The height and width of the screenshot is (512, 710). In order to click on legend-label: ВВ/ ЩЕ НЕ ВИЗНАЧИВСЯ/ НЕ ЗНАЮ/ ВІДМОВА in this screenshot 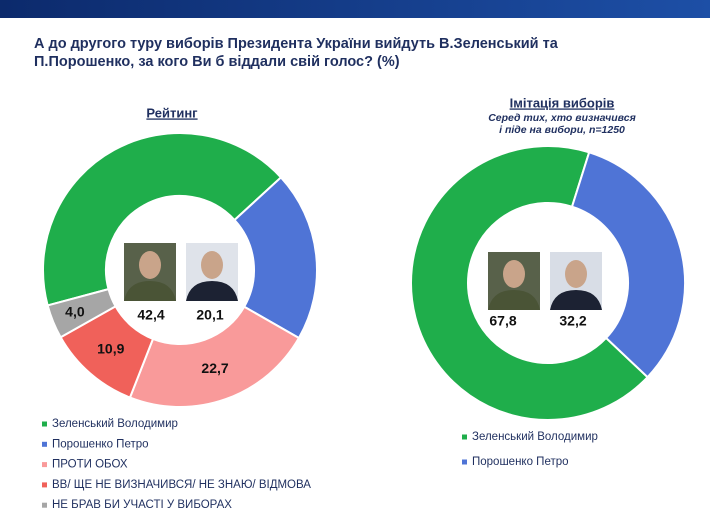, I will do `click(181, 485)`.